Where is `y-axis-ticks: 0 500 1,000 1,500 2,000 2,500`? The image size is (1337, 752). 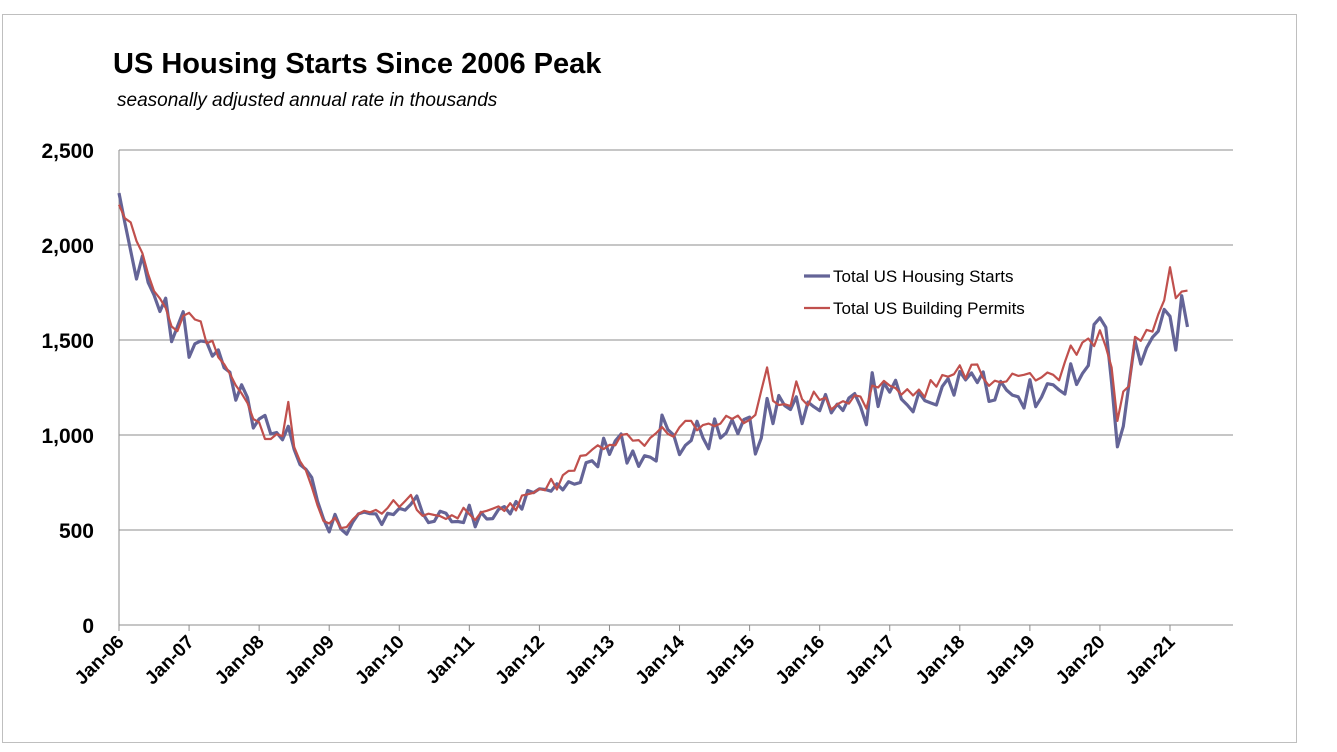
y-axis-ticks: 0 500 1,000 1,500 2,000 2,500 is located at coordinates (67, 389).